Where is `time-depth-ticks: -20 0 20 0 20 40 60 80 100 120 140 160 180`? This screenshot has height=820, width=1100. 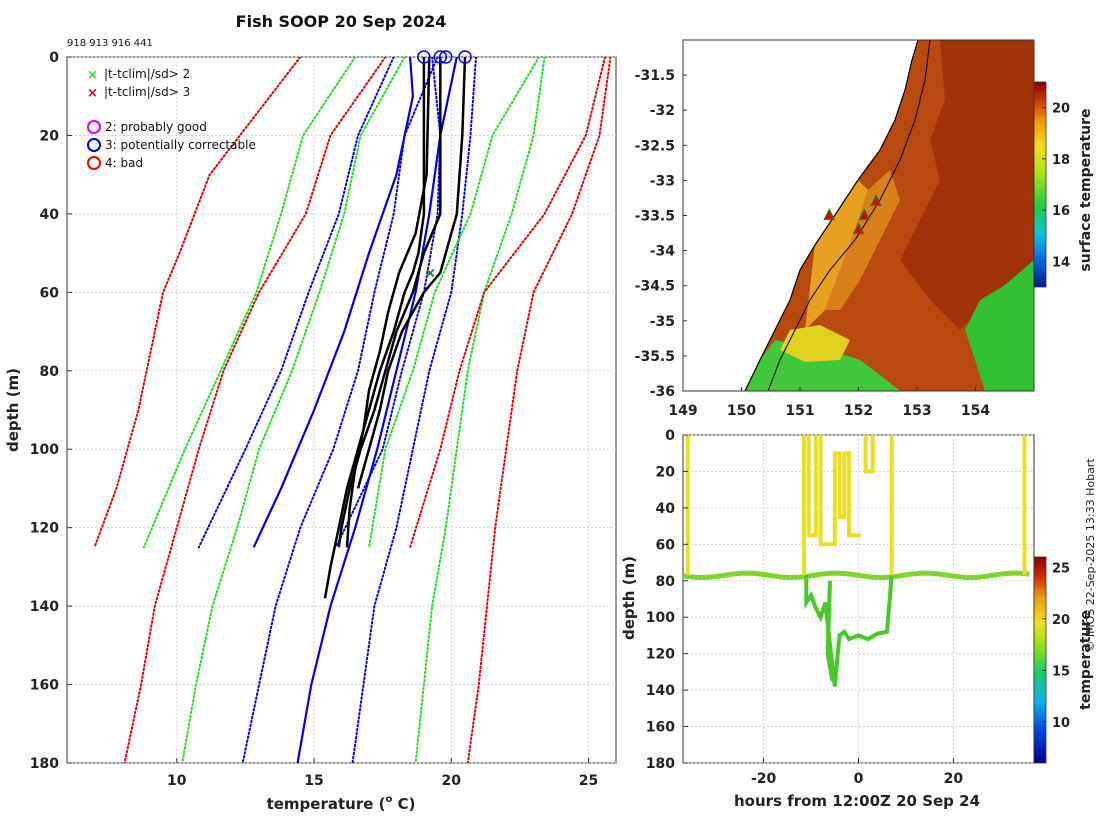 time-depth-ticks: -20 0 20 0 20 40 60 80 100 120 140 160 180 is located at coordinates (805, 607).